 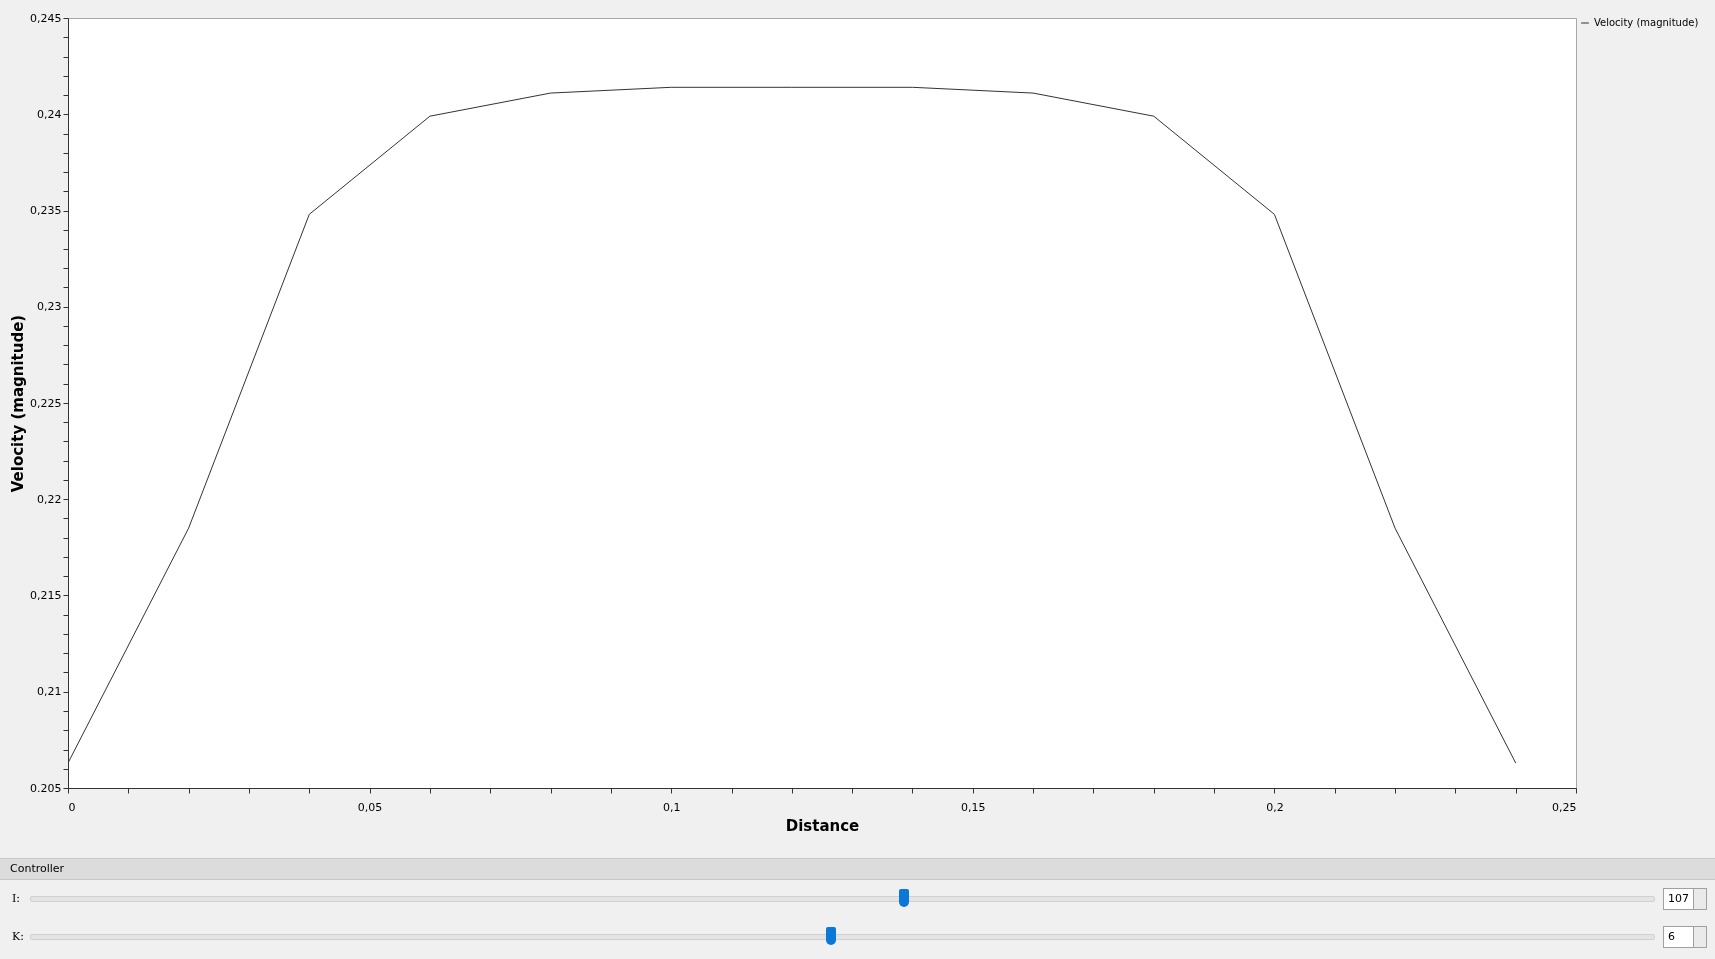 I want to click on x-tick-label: 0,1, so click(x=671, y=807).